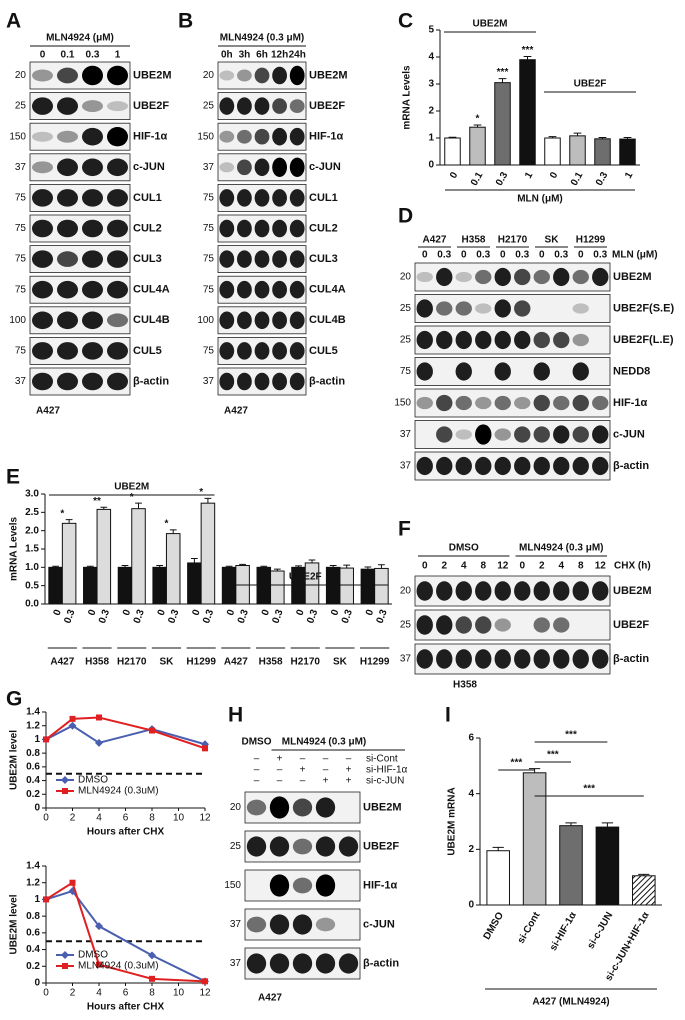 The height and width of the screenshot is (1020, 685). Describe the element at coordinates (306, 662) in the screenshot. I see `category-label: H2170` at that location.